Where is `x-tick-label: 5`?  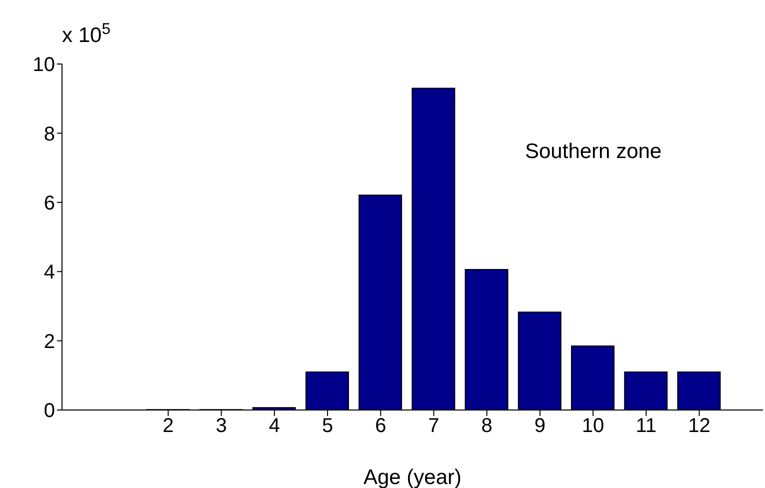
x-tick-label: 5 is located at coordinates (328, 426).